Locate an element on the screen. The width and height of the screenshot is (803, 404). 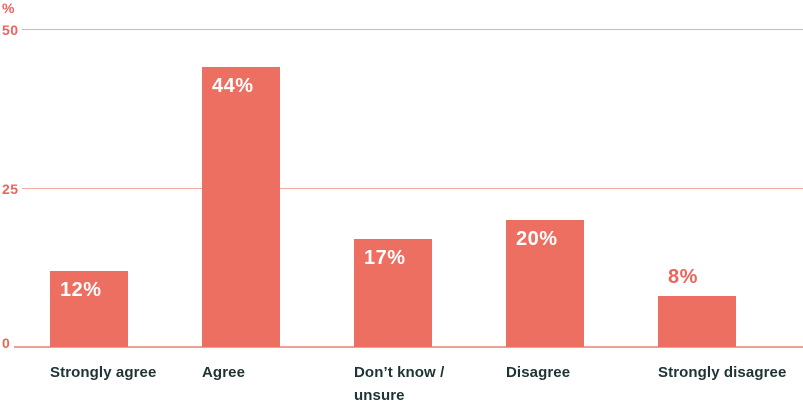
y-axis-unit-label: % is located at coordinates (8, 8).